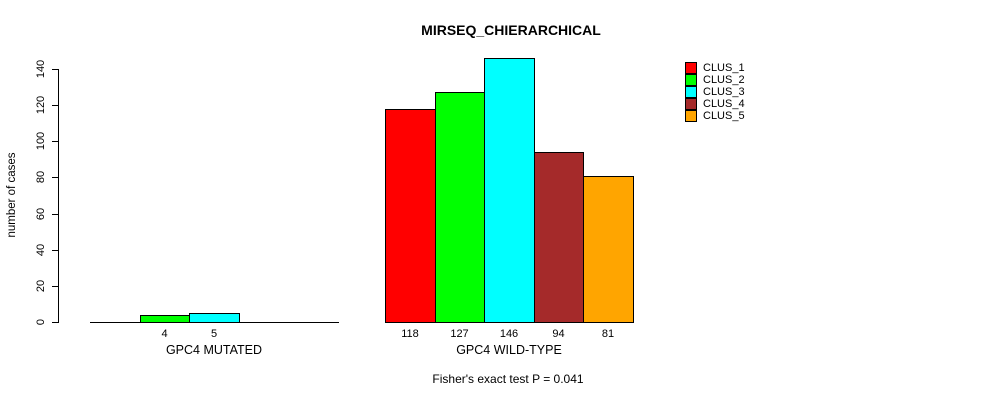 The width and height of the screenshot is (990, 400). I want to click on y-tick-label: 40, so click(41, 250).